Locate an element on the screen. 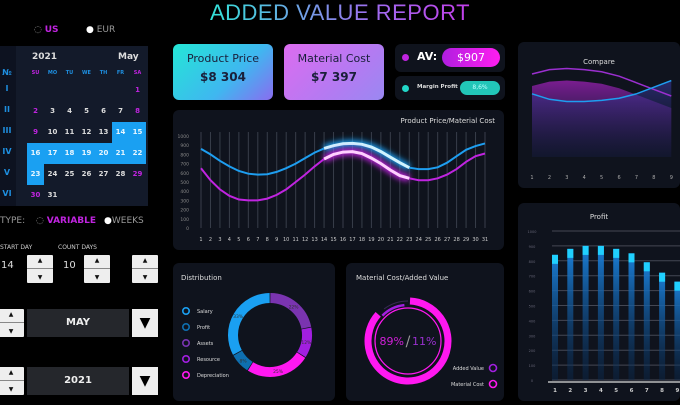 This screenshot has width=680, height=405. calendar-day: 17 is located at coordinates (52, 153).